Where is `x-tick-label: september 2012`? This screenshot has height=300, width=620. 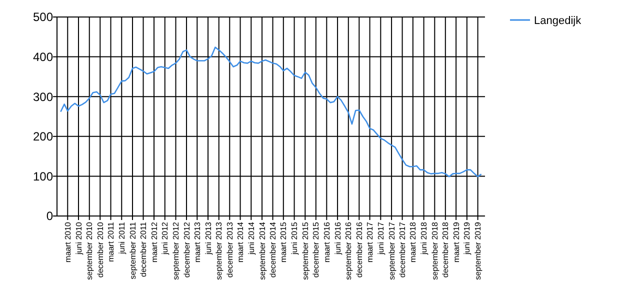
x-tick-label: september 2012 is located at coordinates (176, 250).